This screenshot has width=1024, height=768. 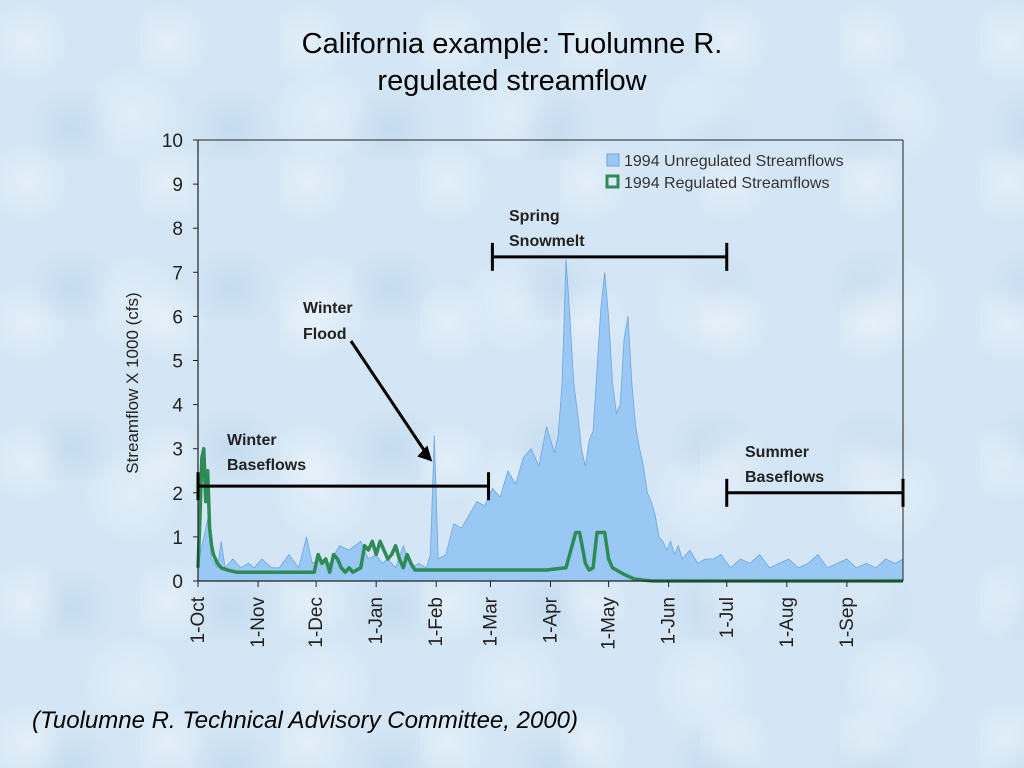 What do you see at coordinates (177, 273) in the screenshot?
I see `y-tick-label: 7` at bounding box center [177, 273].